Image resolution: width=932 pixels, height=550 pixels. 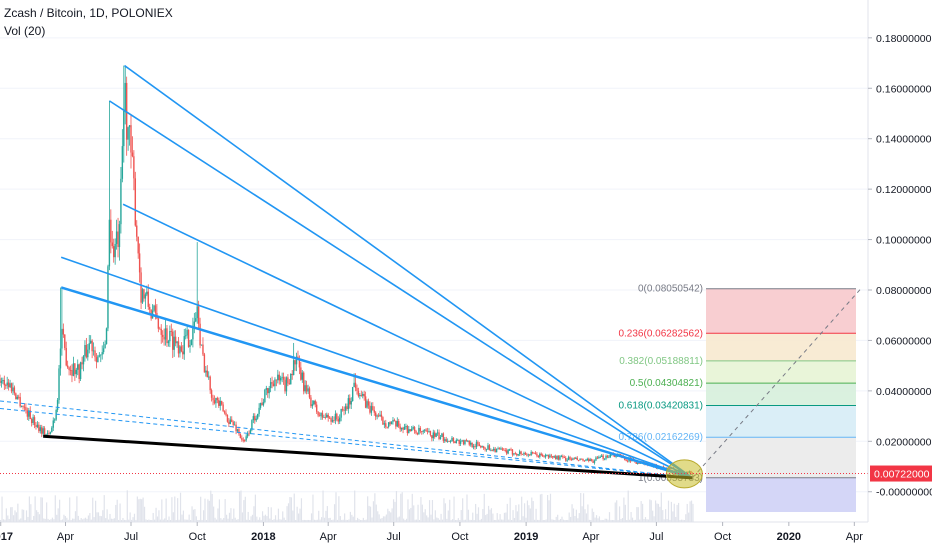 What do you see at coordinates (65, 537) in the screenshot?
I see `time-tick-label: Apr` at bounding box center [65, 537].